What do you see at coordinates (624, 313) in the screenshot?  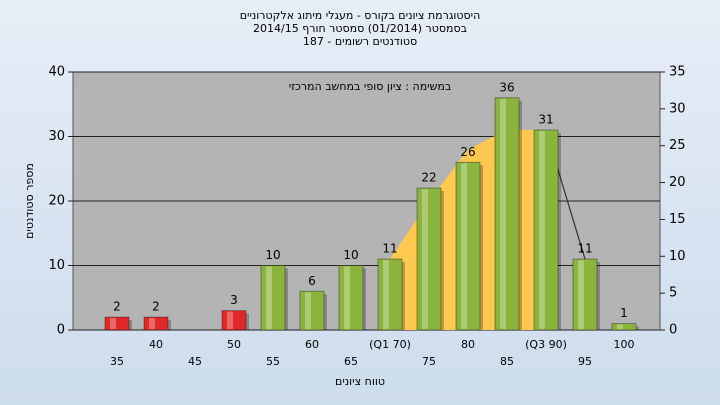 I see `data-label: 1` at bounding box center [624, 313].